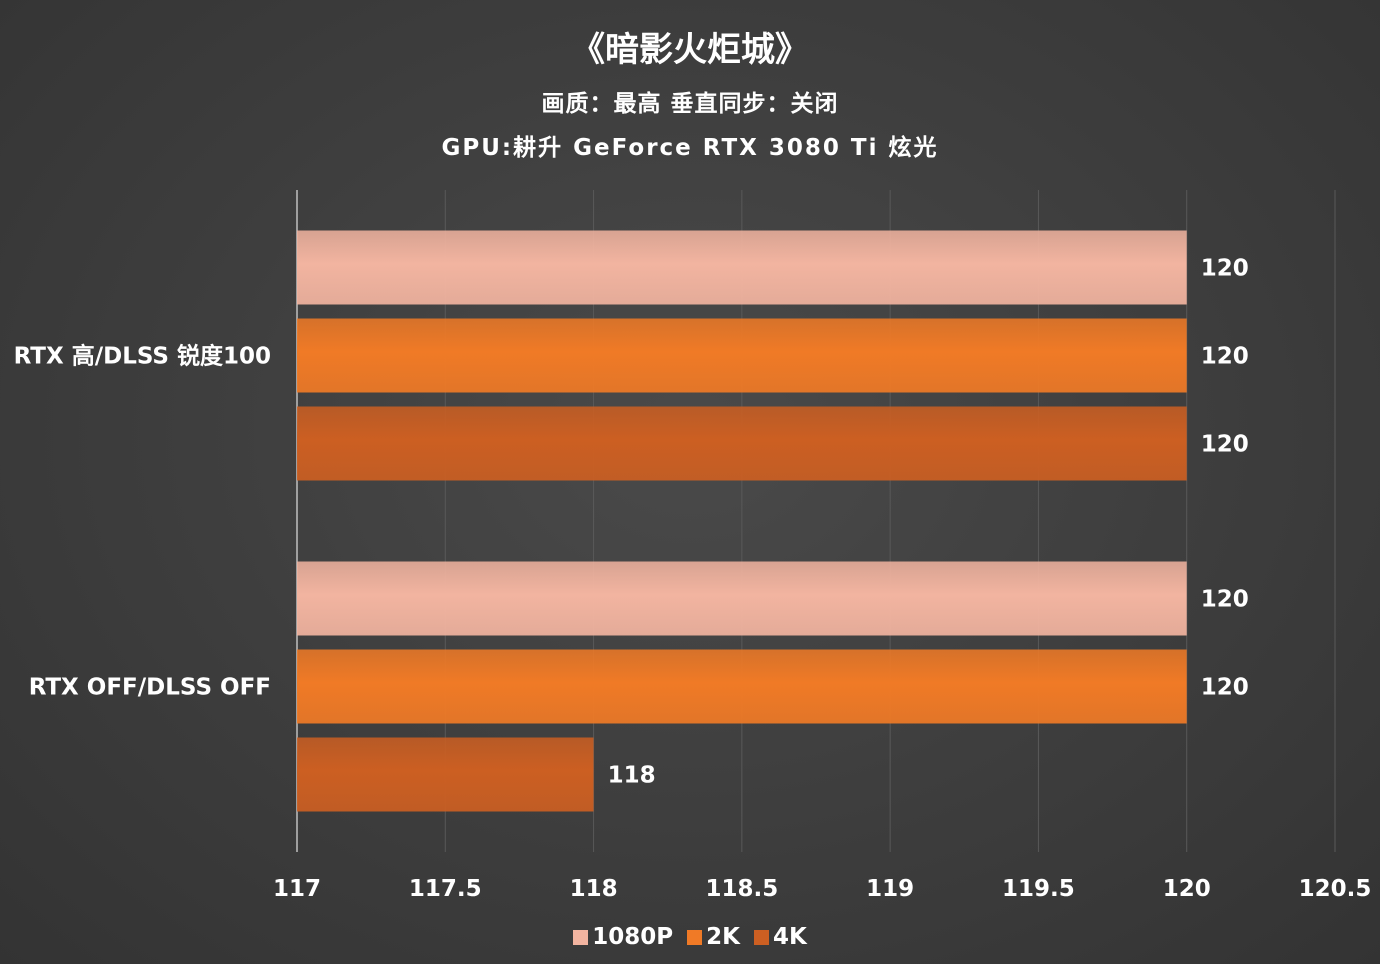 This screenshot has height=964, width=1380. What do you see at coordinates (581, 937) in the screenshot?
I see `legend-swatch-1080p` at bounding box center [581, 937].